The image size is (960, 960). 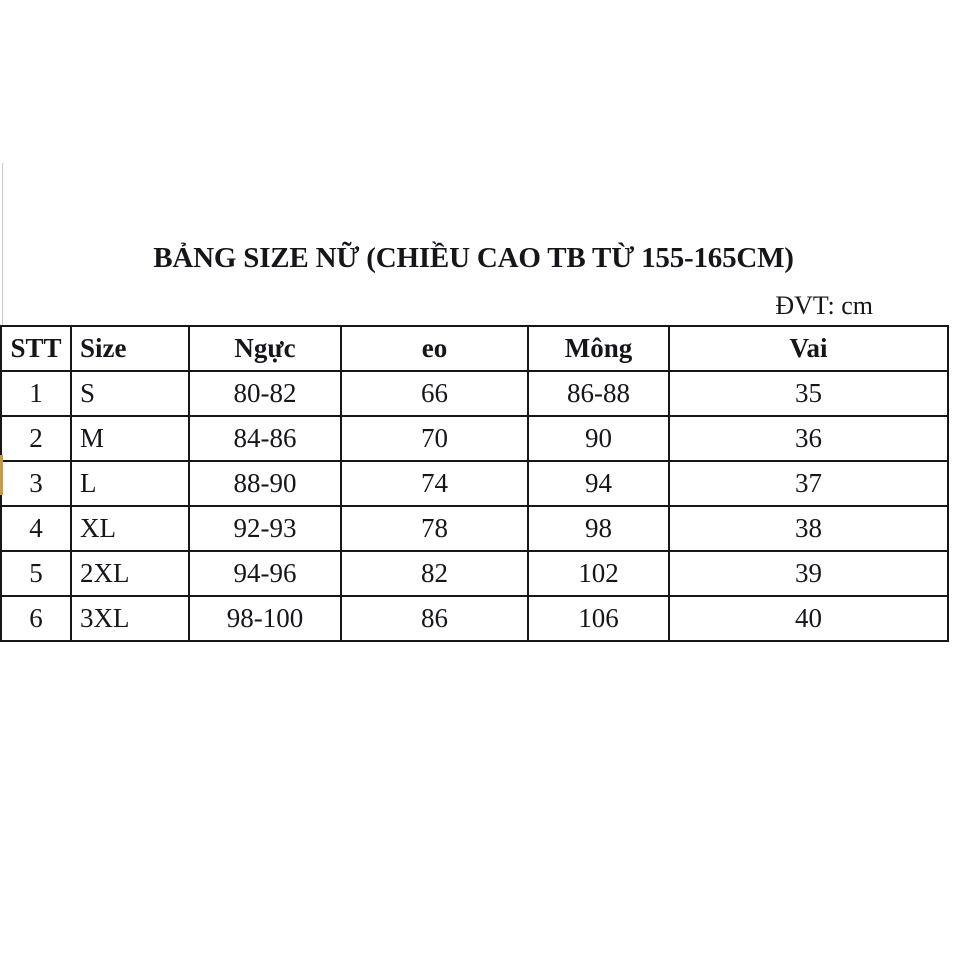 What do you see at coordinates (130, 348) in the screenshot?
I see `column-header-size: Size` at bounding box center [130, 348].